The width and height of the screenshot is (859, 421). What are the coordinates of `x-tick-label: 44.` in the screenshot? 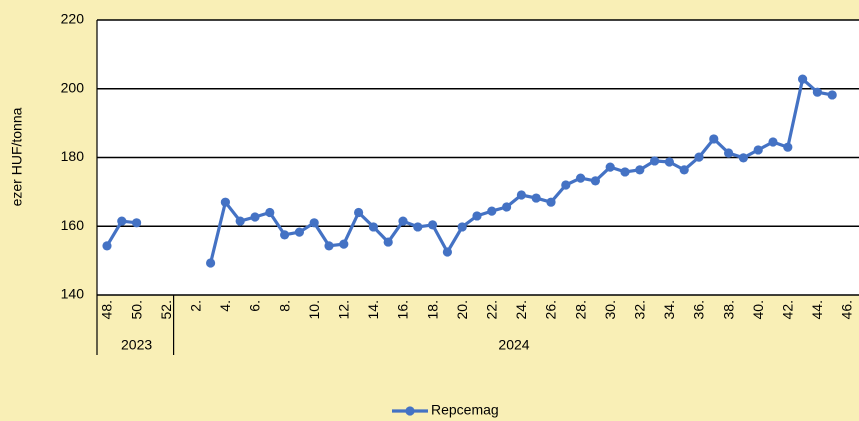 It's located at (817, 309).